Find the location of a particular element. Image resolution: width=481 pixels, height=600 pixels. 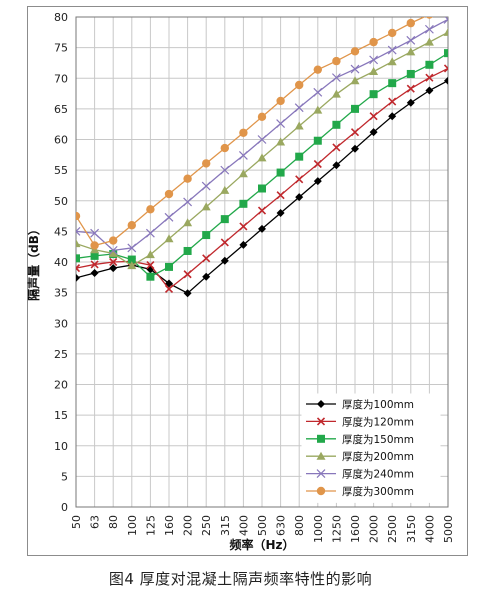

legend-item: 厚度为150mm is located at coordinates (360, 439).